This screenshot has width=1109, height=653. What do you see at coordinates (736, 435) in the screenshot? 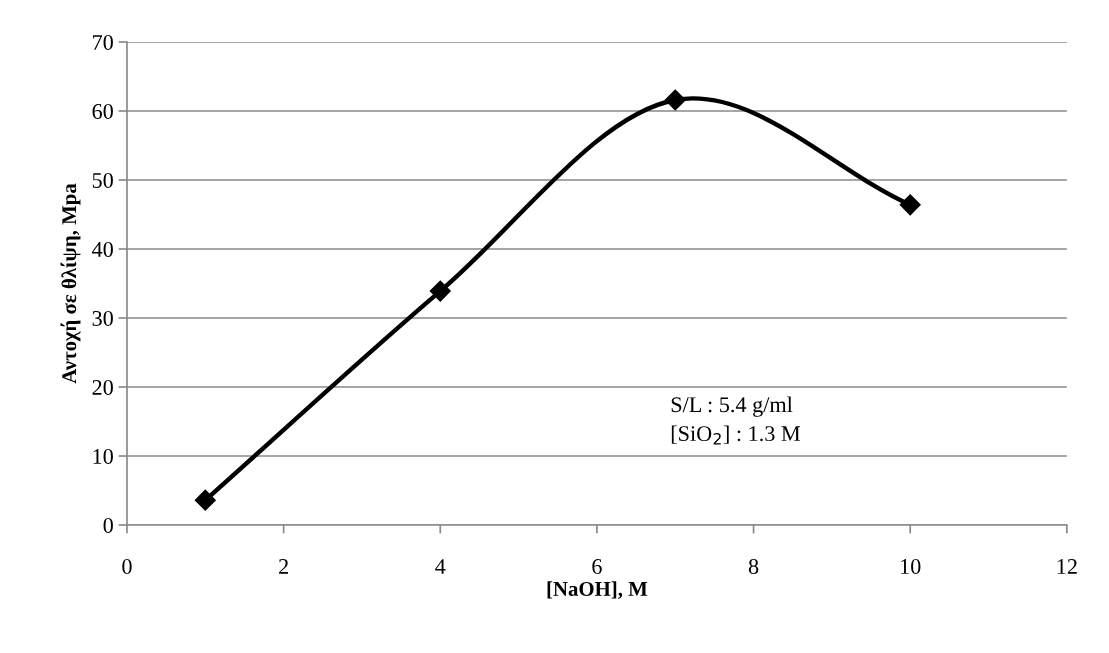
I see `annotation: [SiO$_{2}$] : 1.3 M` at bounding box center [736, 435].